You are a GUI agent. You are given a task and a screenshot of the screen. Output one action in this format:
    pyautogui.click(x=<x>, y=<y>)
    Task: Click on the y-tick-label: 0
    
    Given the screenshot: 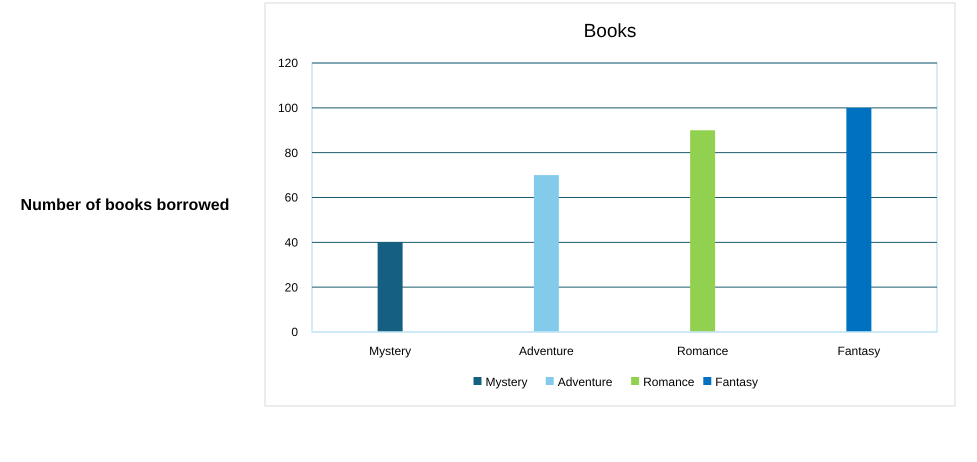 What is the action you would take?
    pyautogui.click(x=294, y=332)
    